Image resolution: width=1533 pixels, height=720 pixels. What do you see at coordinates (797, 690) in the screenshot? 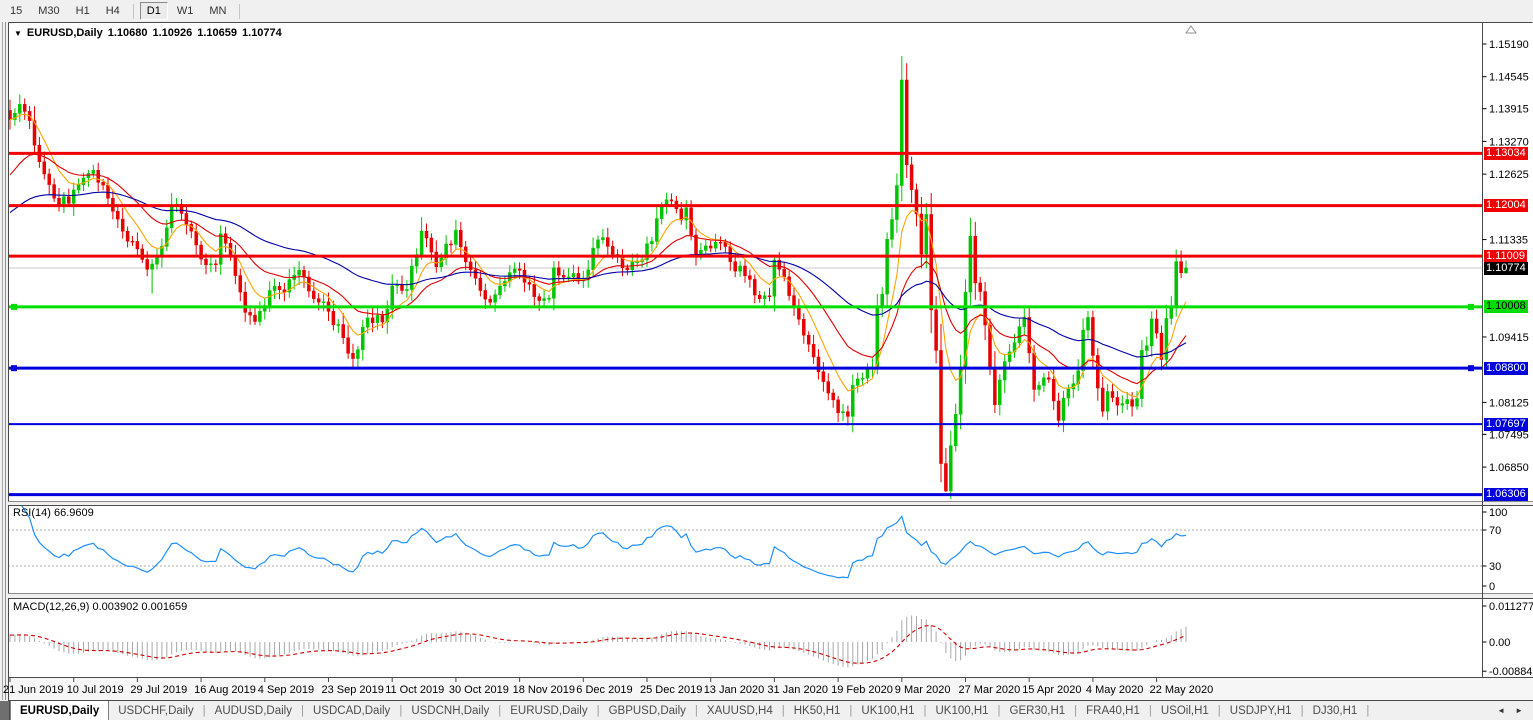
I see `svg-text: 31 Jan 2020` at bounding box center [797, 690].